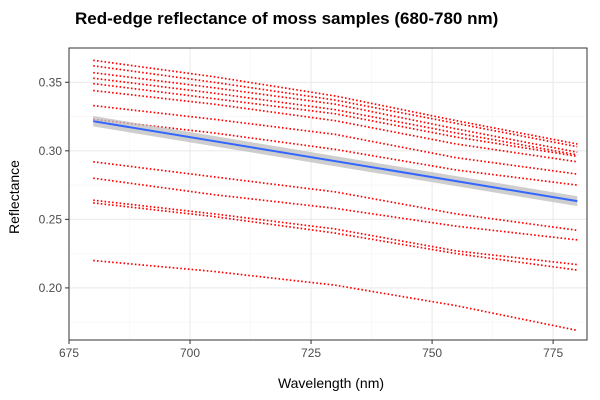  Describe the element at coordinates (432, 353) in the screenshot. I see `x-tick-label: 750` at that location.